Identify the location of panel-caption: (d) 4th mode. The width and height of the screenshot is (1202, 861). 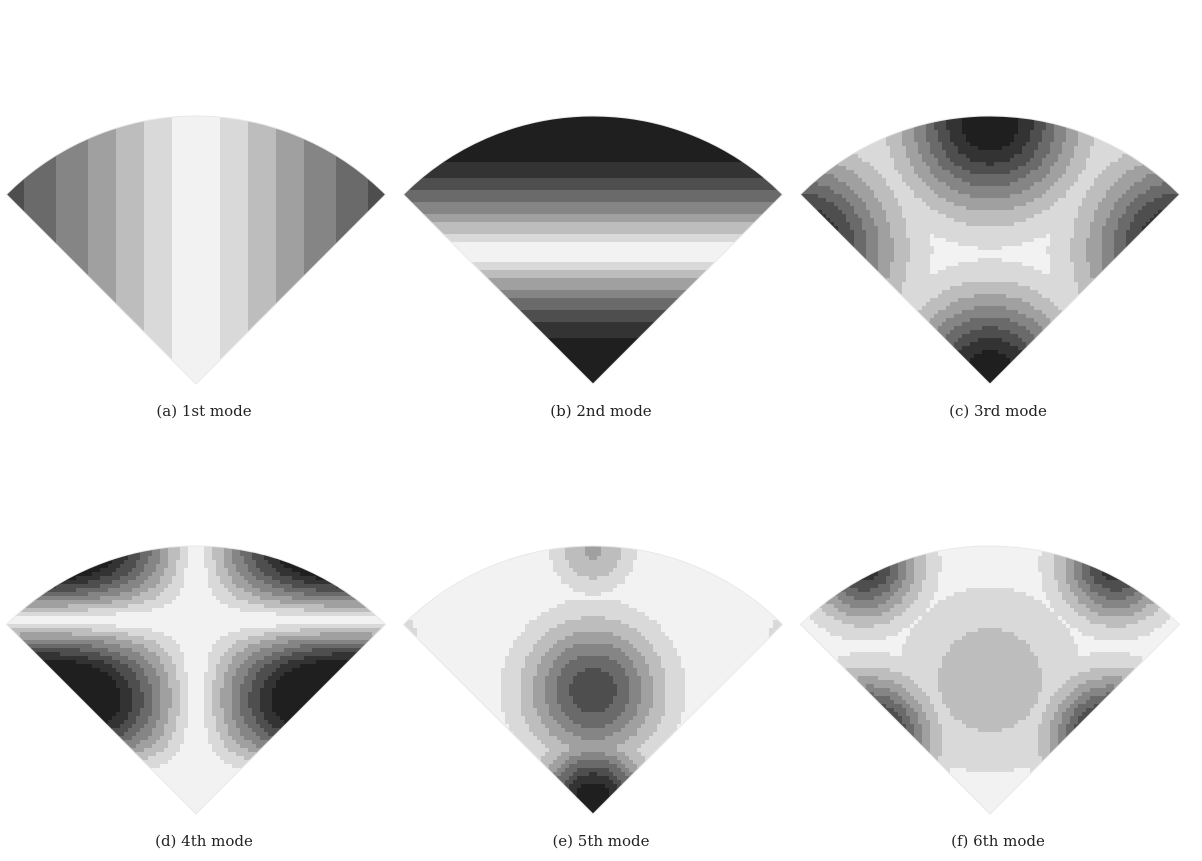
(204, 841).